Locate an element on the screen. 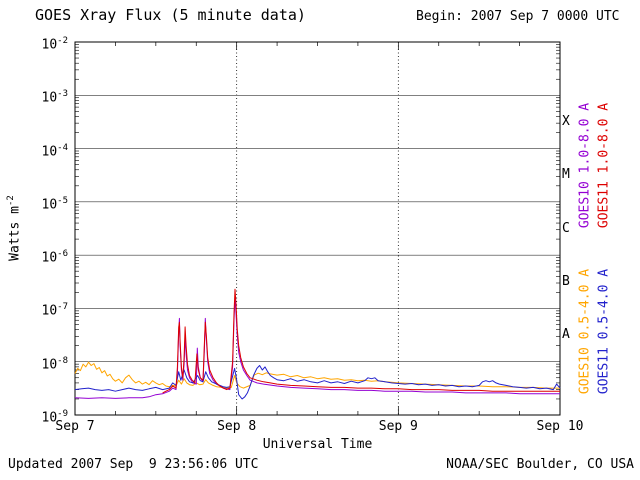  flare-class-label-A: A is located at coordinates (566, 335).